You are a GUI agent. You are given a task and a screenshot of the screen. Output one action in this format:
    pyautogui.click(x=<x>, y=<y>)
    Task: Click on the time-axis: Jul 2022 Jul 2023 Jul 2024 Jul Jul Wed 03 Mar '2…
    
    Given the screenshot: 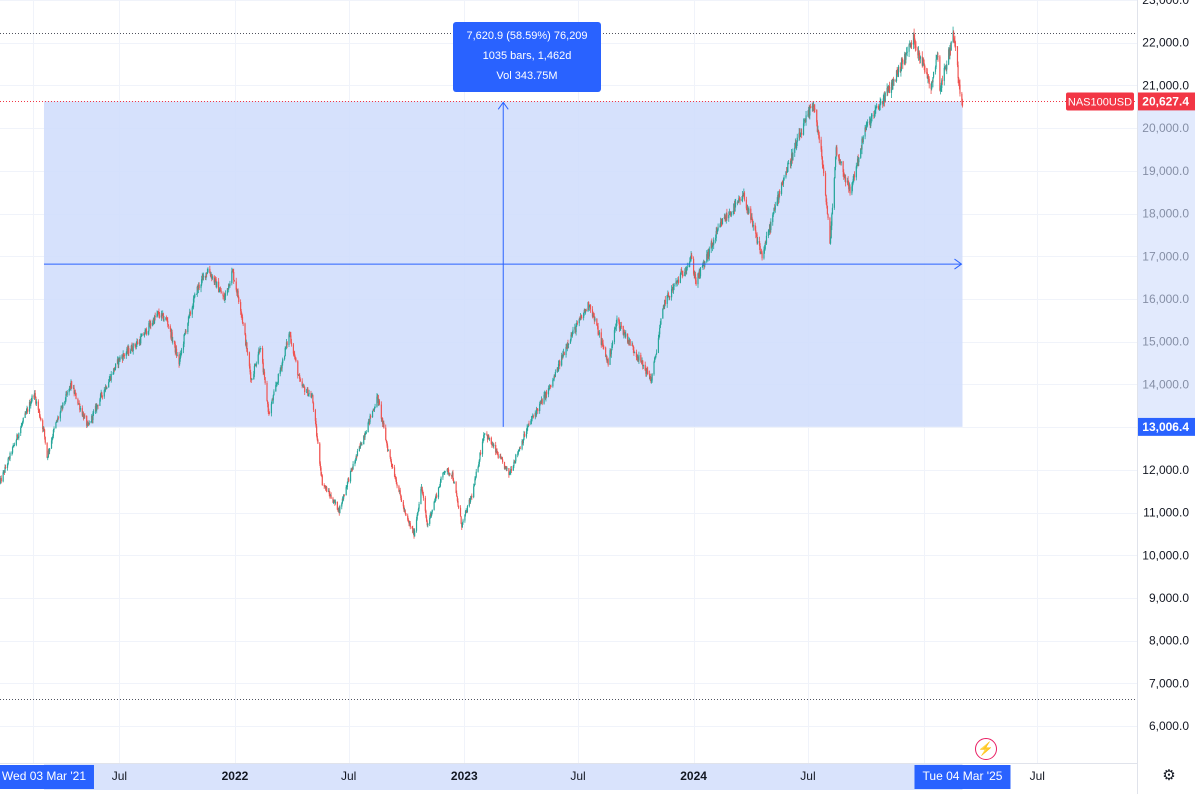 What is the action you would take?
    pyautogui.click(x=568, y=777)
    